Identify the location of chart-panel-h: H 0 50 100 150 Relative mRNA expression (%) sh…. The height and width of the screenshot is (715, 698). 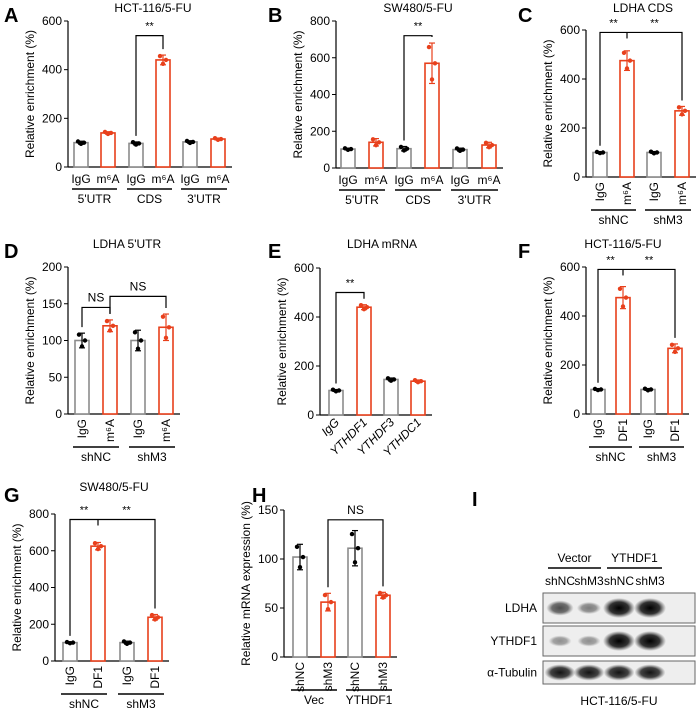
(318, 596).